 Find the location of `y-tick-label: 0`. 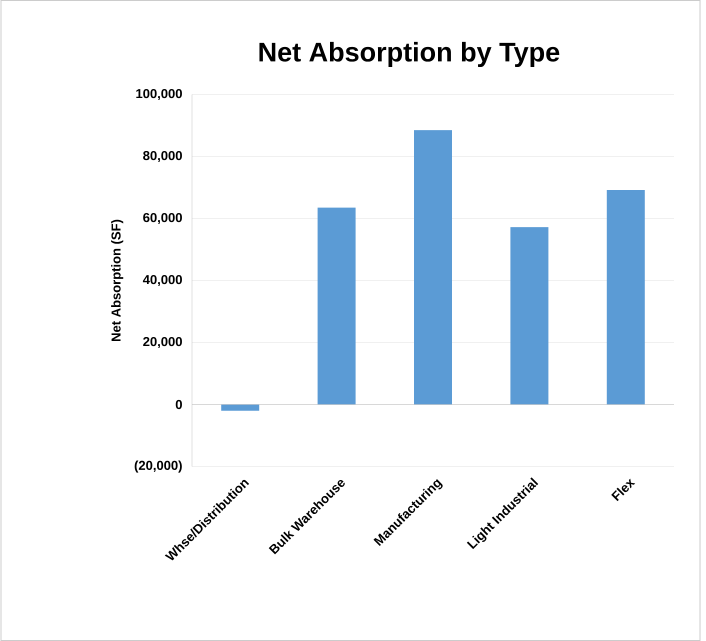

y-tick-label: 0 is located at coordinates (179, 405).